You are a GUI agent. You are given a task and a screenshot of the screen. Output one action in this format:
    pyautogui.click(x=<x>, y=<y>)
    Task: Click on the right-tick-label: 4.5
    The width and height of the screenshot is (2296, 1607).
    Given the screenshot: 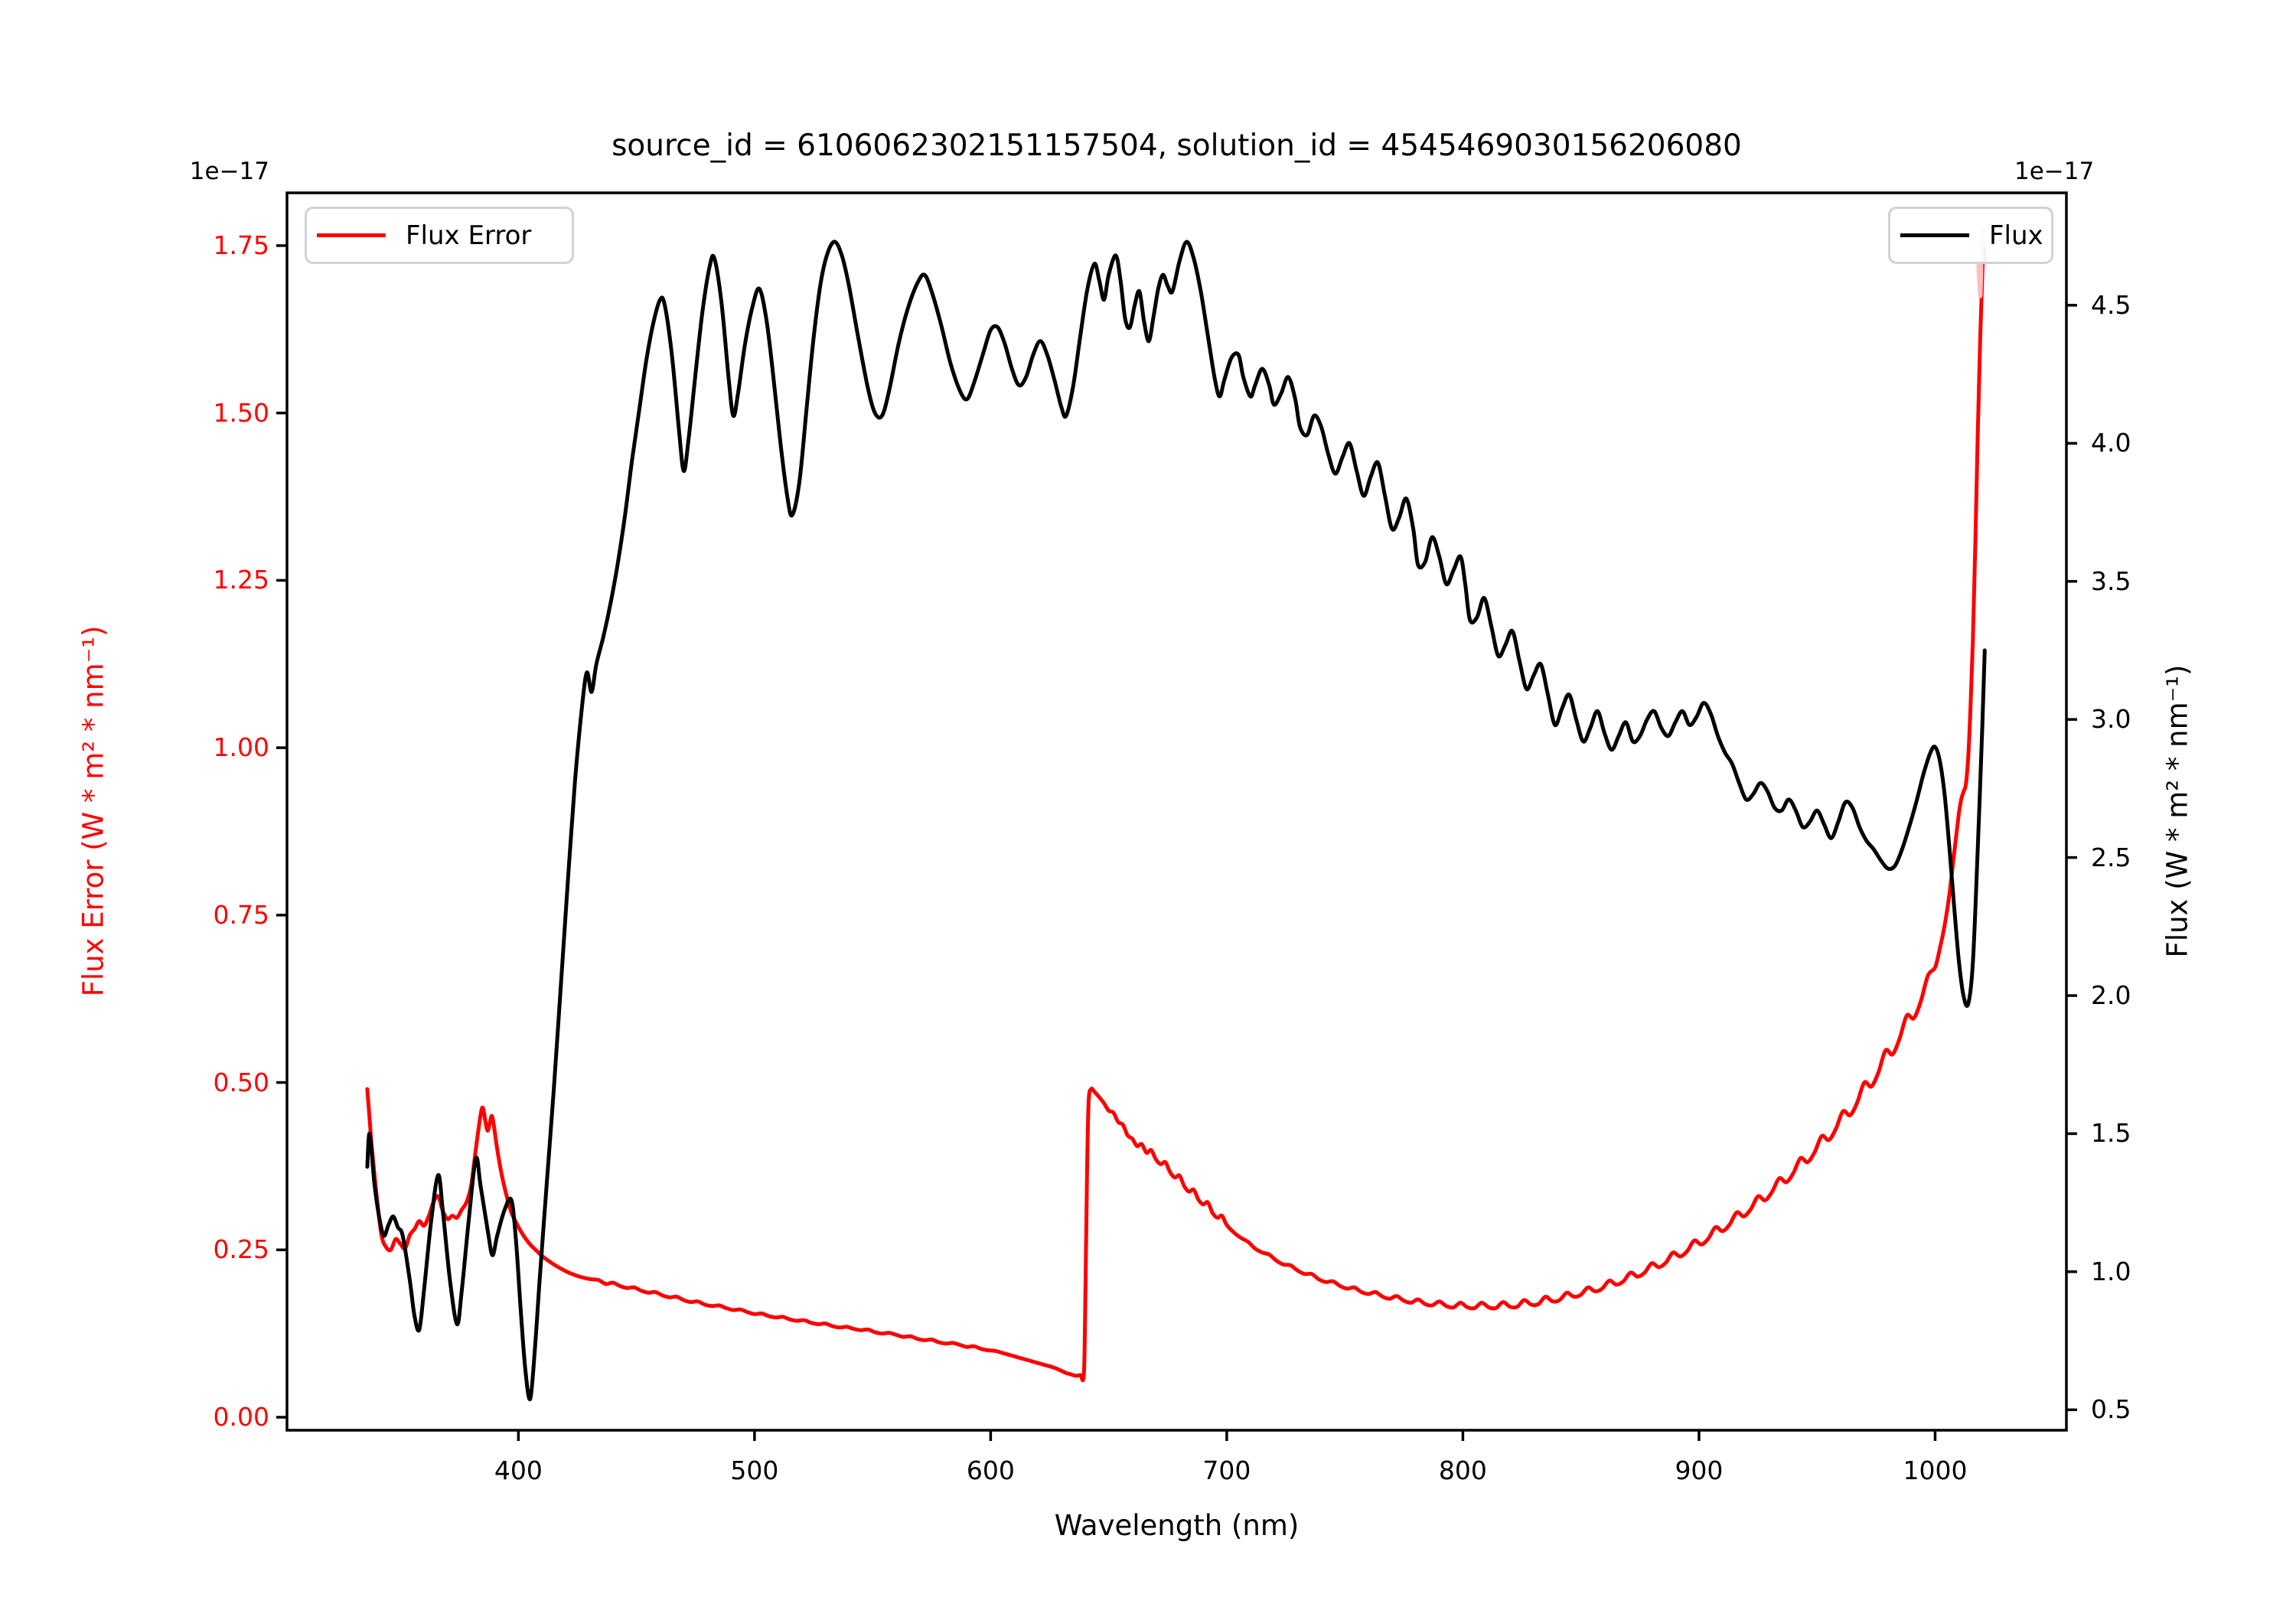 What is the action you would take?
    pyautogui.click(x=2111, y=304)
    